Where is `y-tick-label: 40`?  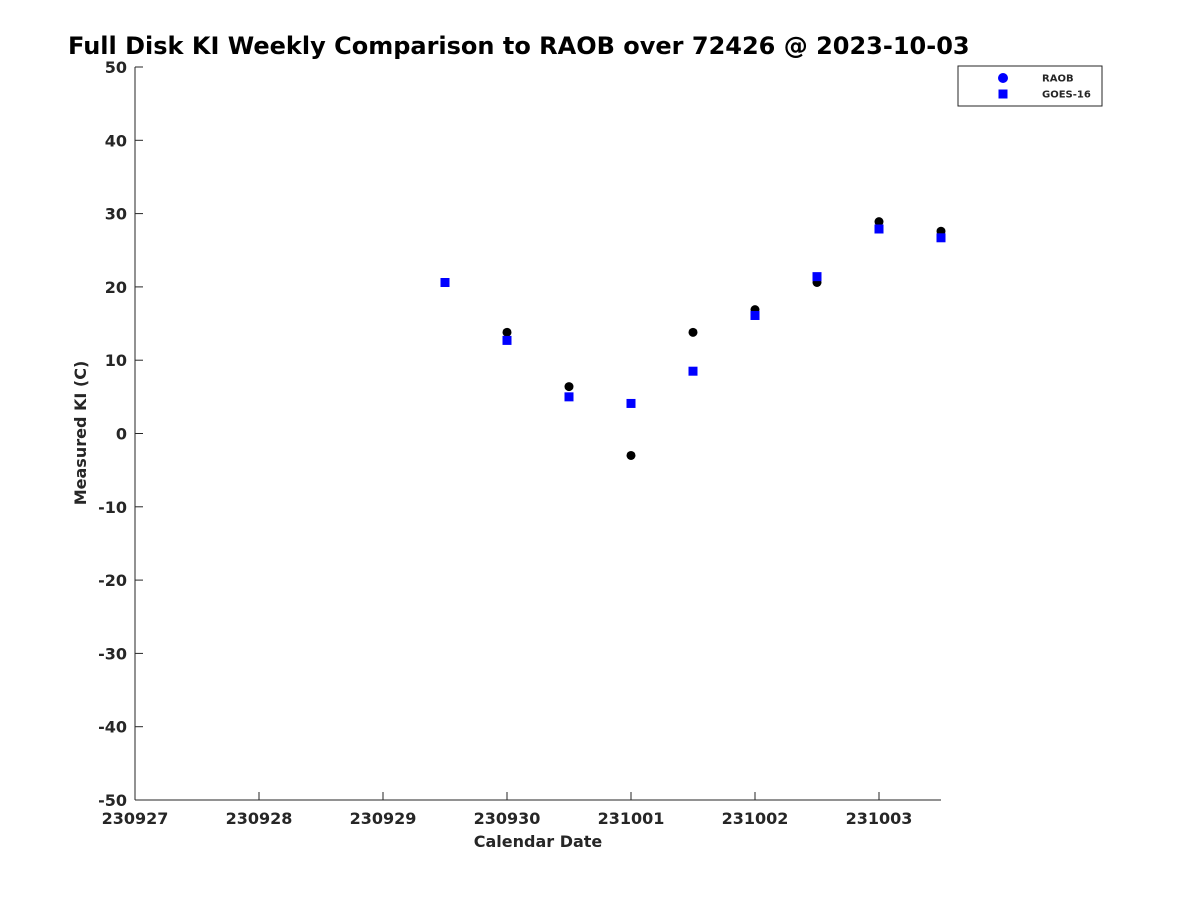 y-tick-label: 40 is located at coordinates (116, 140).